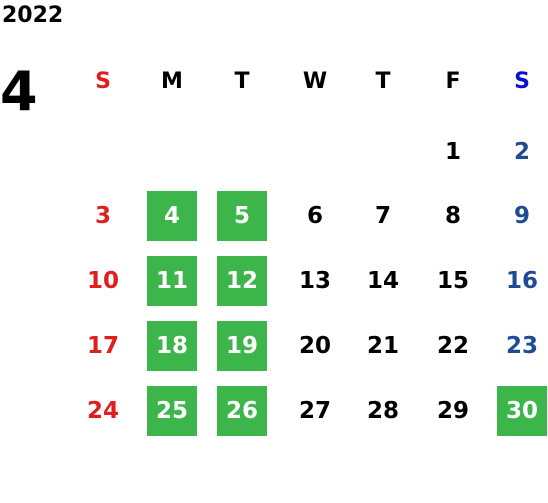 Image resolution: width=548 pixels, height=503 pixels. I want to click on day: 10, so click(102, 281).